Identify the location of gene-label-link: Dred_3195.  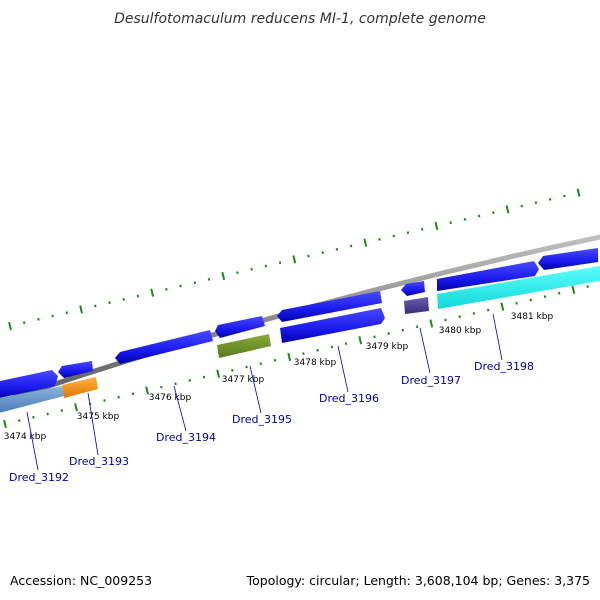
(262, 419).